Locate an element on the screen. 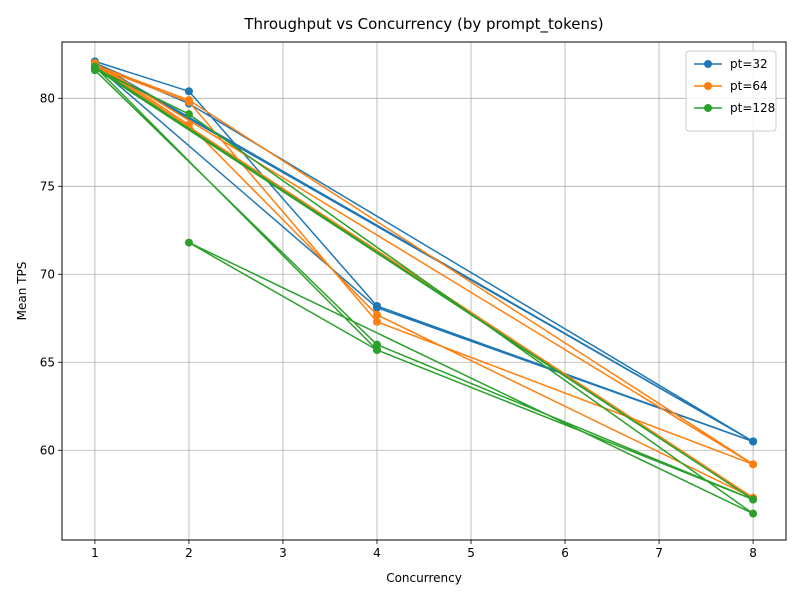 The image size is (800, 600). legend-label: pt=64 is located at coordinates (749, 86).